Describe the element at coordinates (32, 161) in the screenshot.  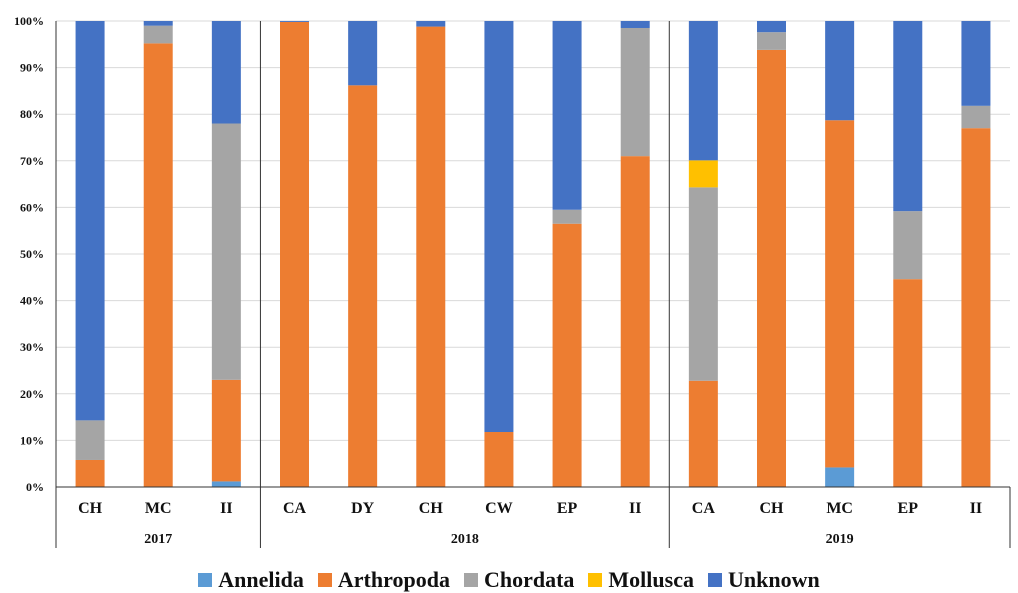
I see `y-tick-label: 70%` at that location.